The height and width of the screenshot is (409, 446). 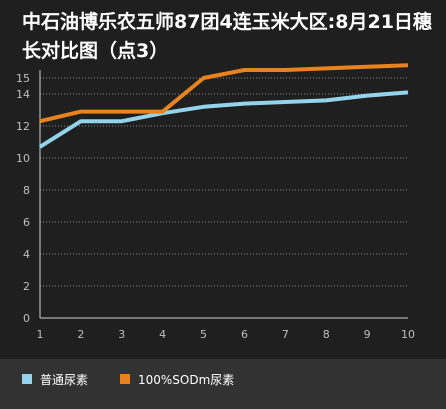 I want to click on x-tick-6: 6, so click(x=244, y=334).